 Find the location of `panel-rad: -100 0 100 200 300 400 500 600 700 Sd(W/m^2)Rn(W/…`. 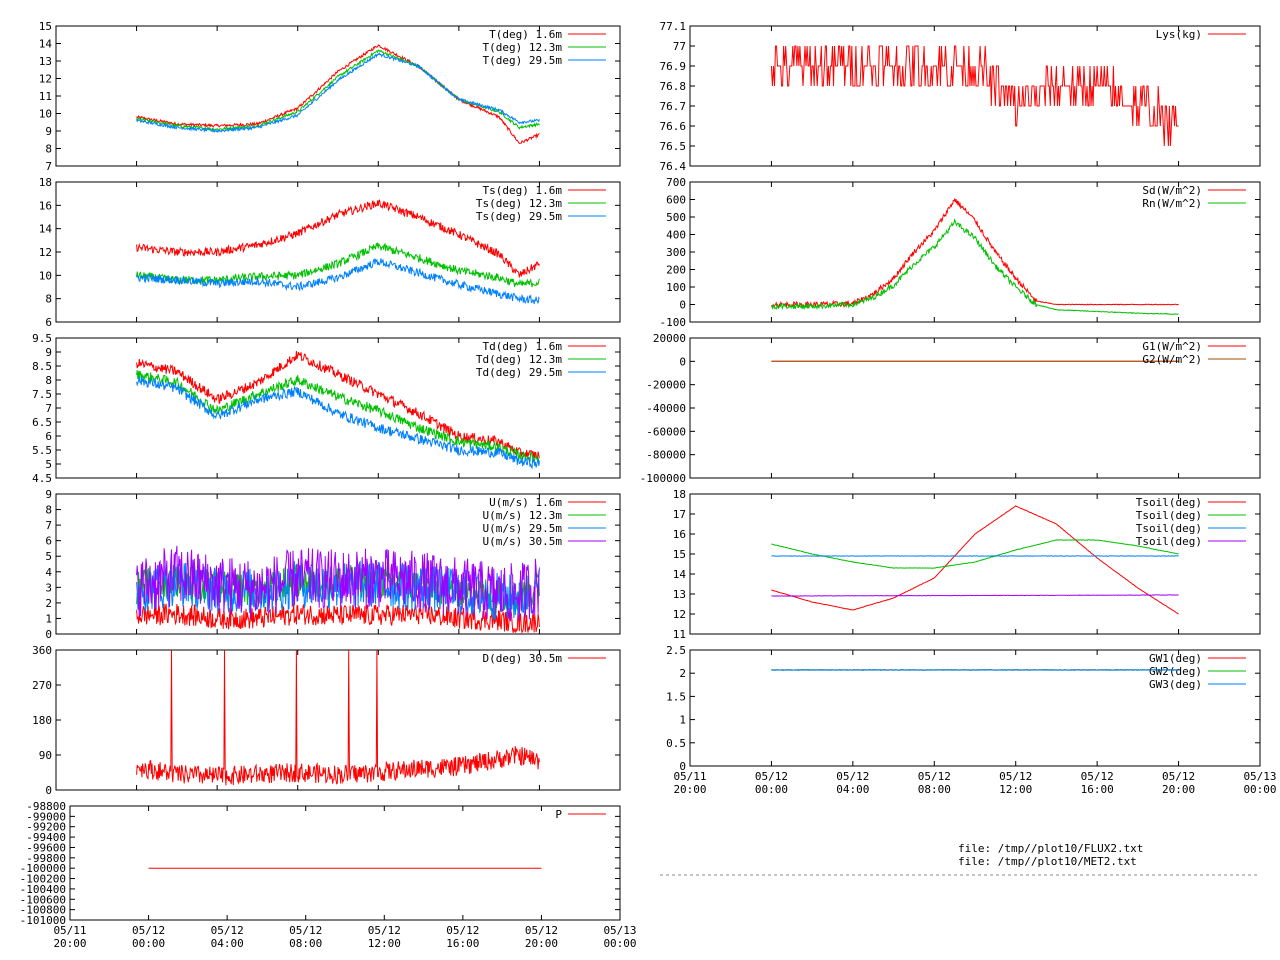

panel-rad: -100 0 100 200 300 400 500 600 700 Sd(W/m^2)Rn(W/… is located at coordinates (960, 252).